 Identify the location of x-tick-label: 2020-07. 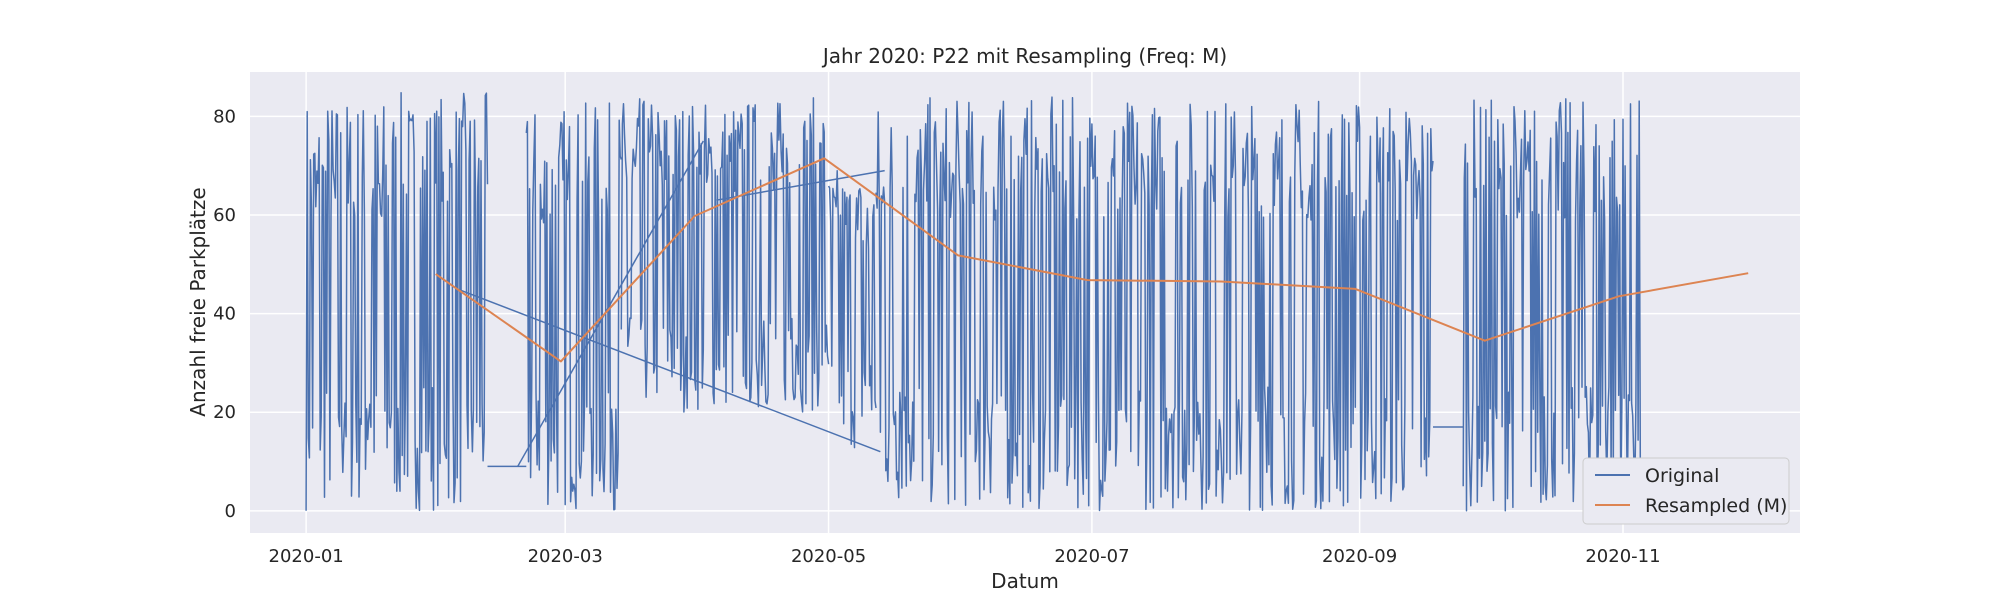
(1091, 556).